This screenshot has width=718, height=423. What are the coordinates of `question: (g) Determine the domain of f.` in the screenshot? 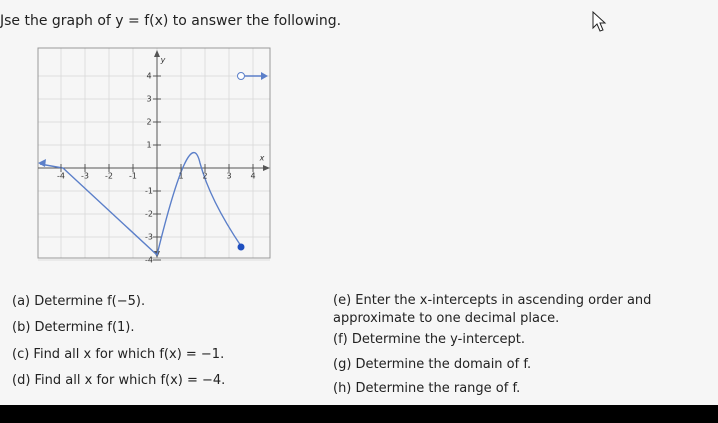 It's located at (432, 364).